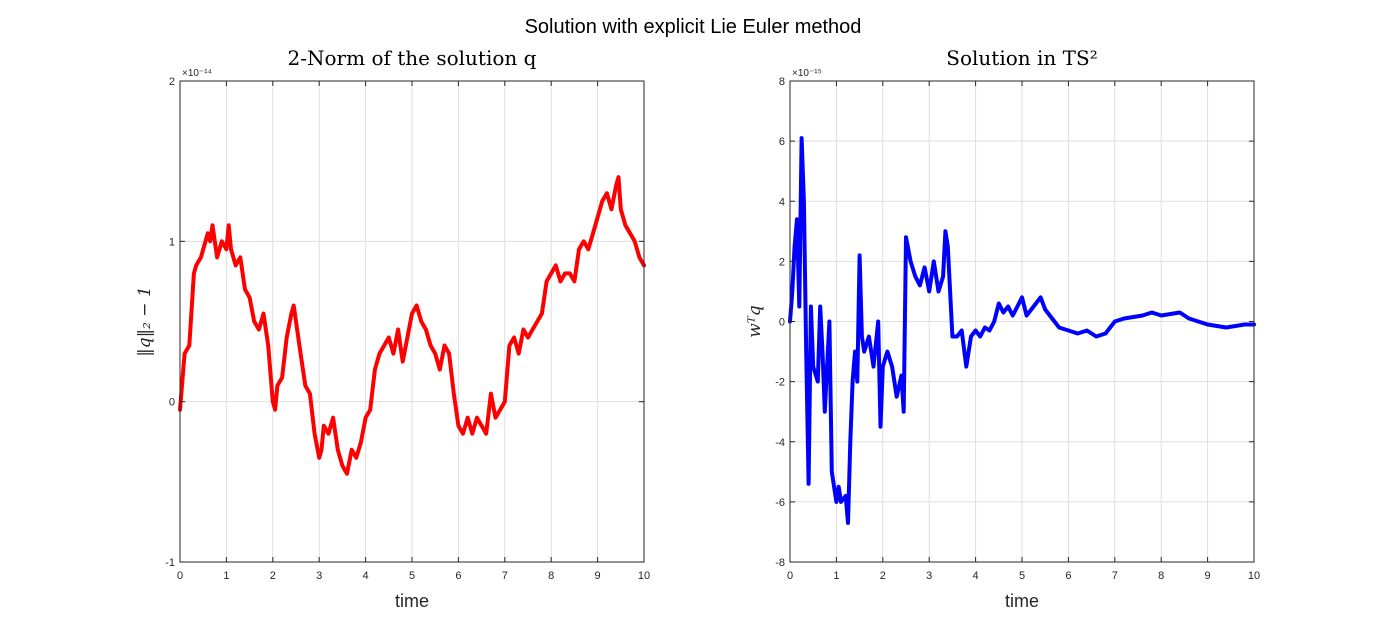 The image size is (1386, 626). Describe the element at coordinates (782, 82) in the screenshot. I see `y-tick-label: 8` at that location.